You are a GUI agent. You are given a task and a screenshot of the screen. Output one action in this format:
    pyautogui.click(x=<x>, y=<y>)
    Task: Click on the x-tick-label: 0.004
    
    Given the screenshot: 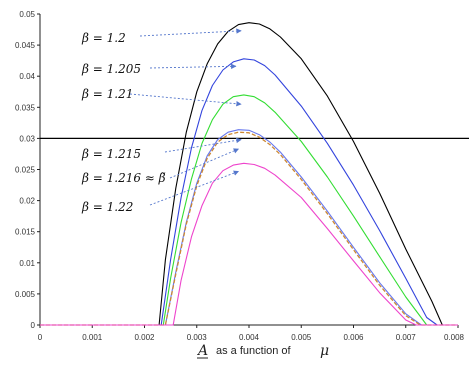 What is the action you would take?
    pyautogui.click(x=249, y=337)
    